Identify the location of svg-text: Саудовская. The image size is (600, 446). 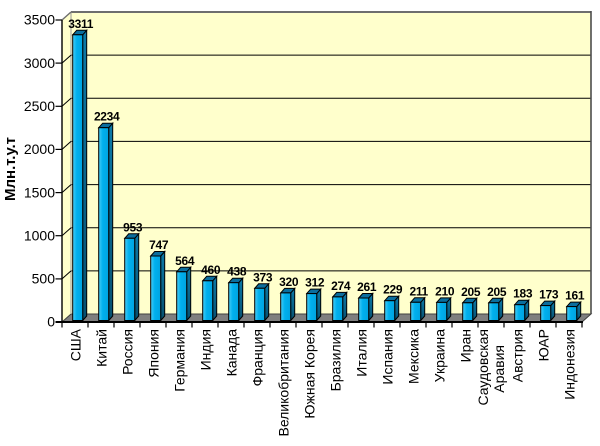
(483, 367).